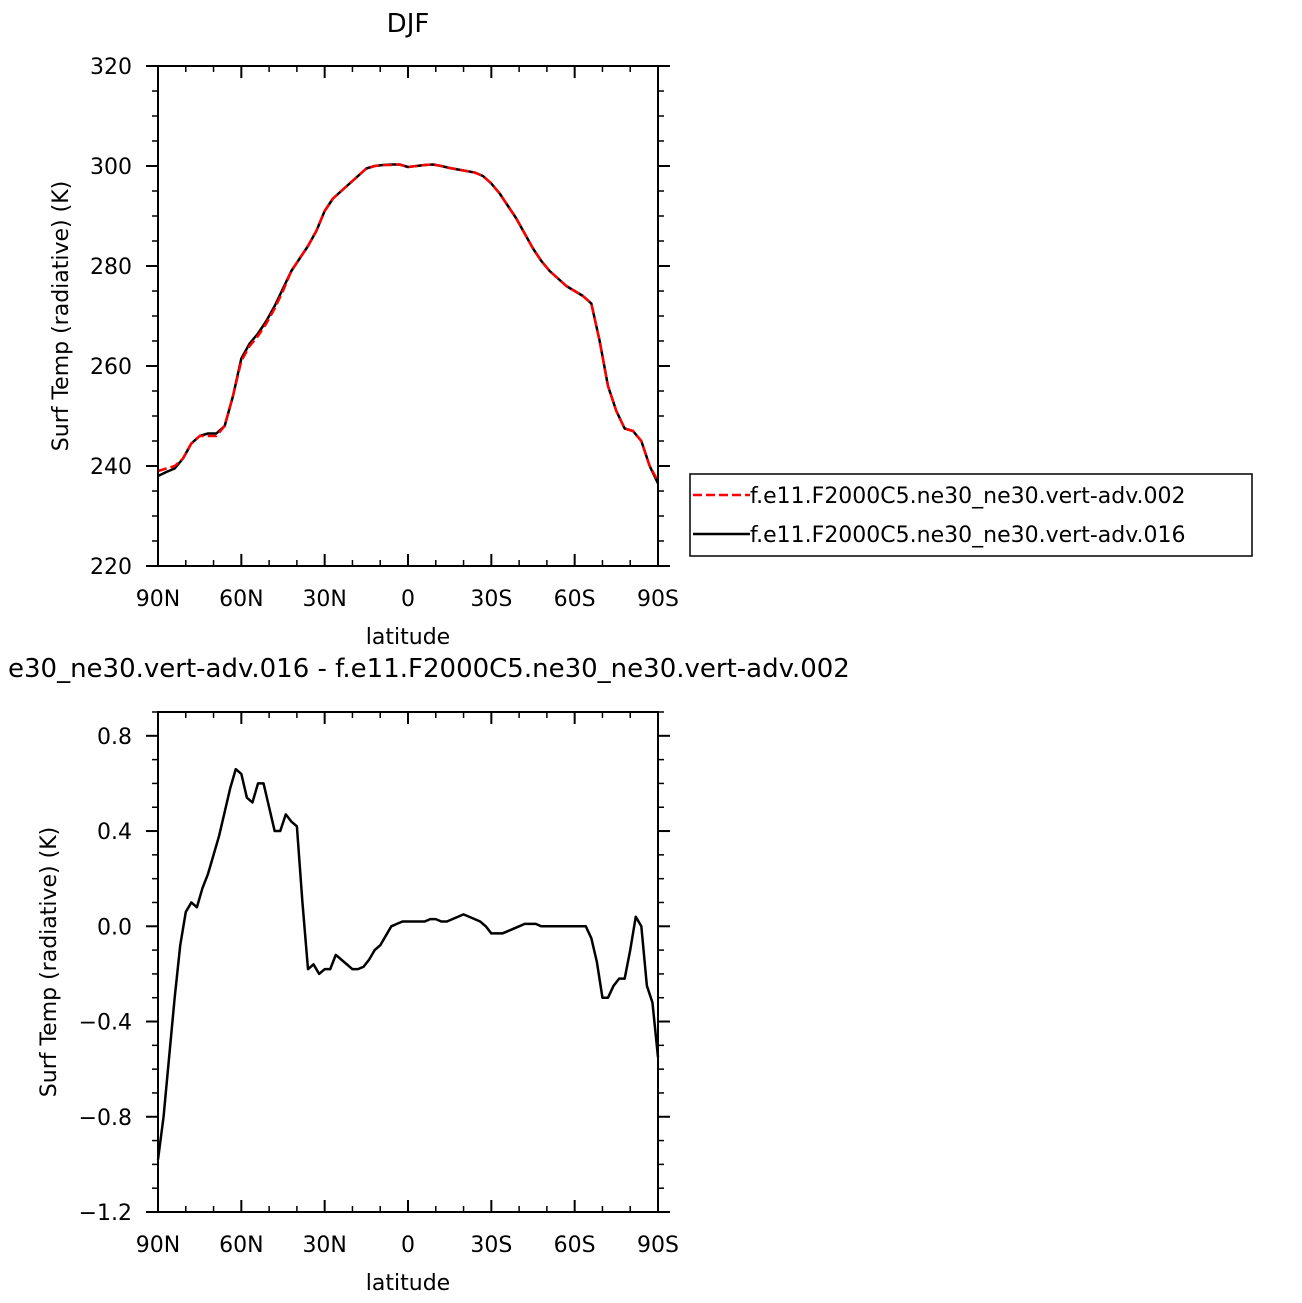 The height and width of the screenshot is (1303, 1302). Describe the element at coordinates (111, 267) in the screenshot. I see `top-ytick-label: 280` at that location.